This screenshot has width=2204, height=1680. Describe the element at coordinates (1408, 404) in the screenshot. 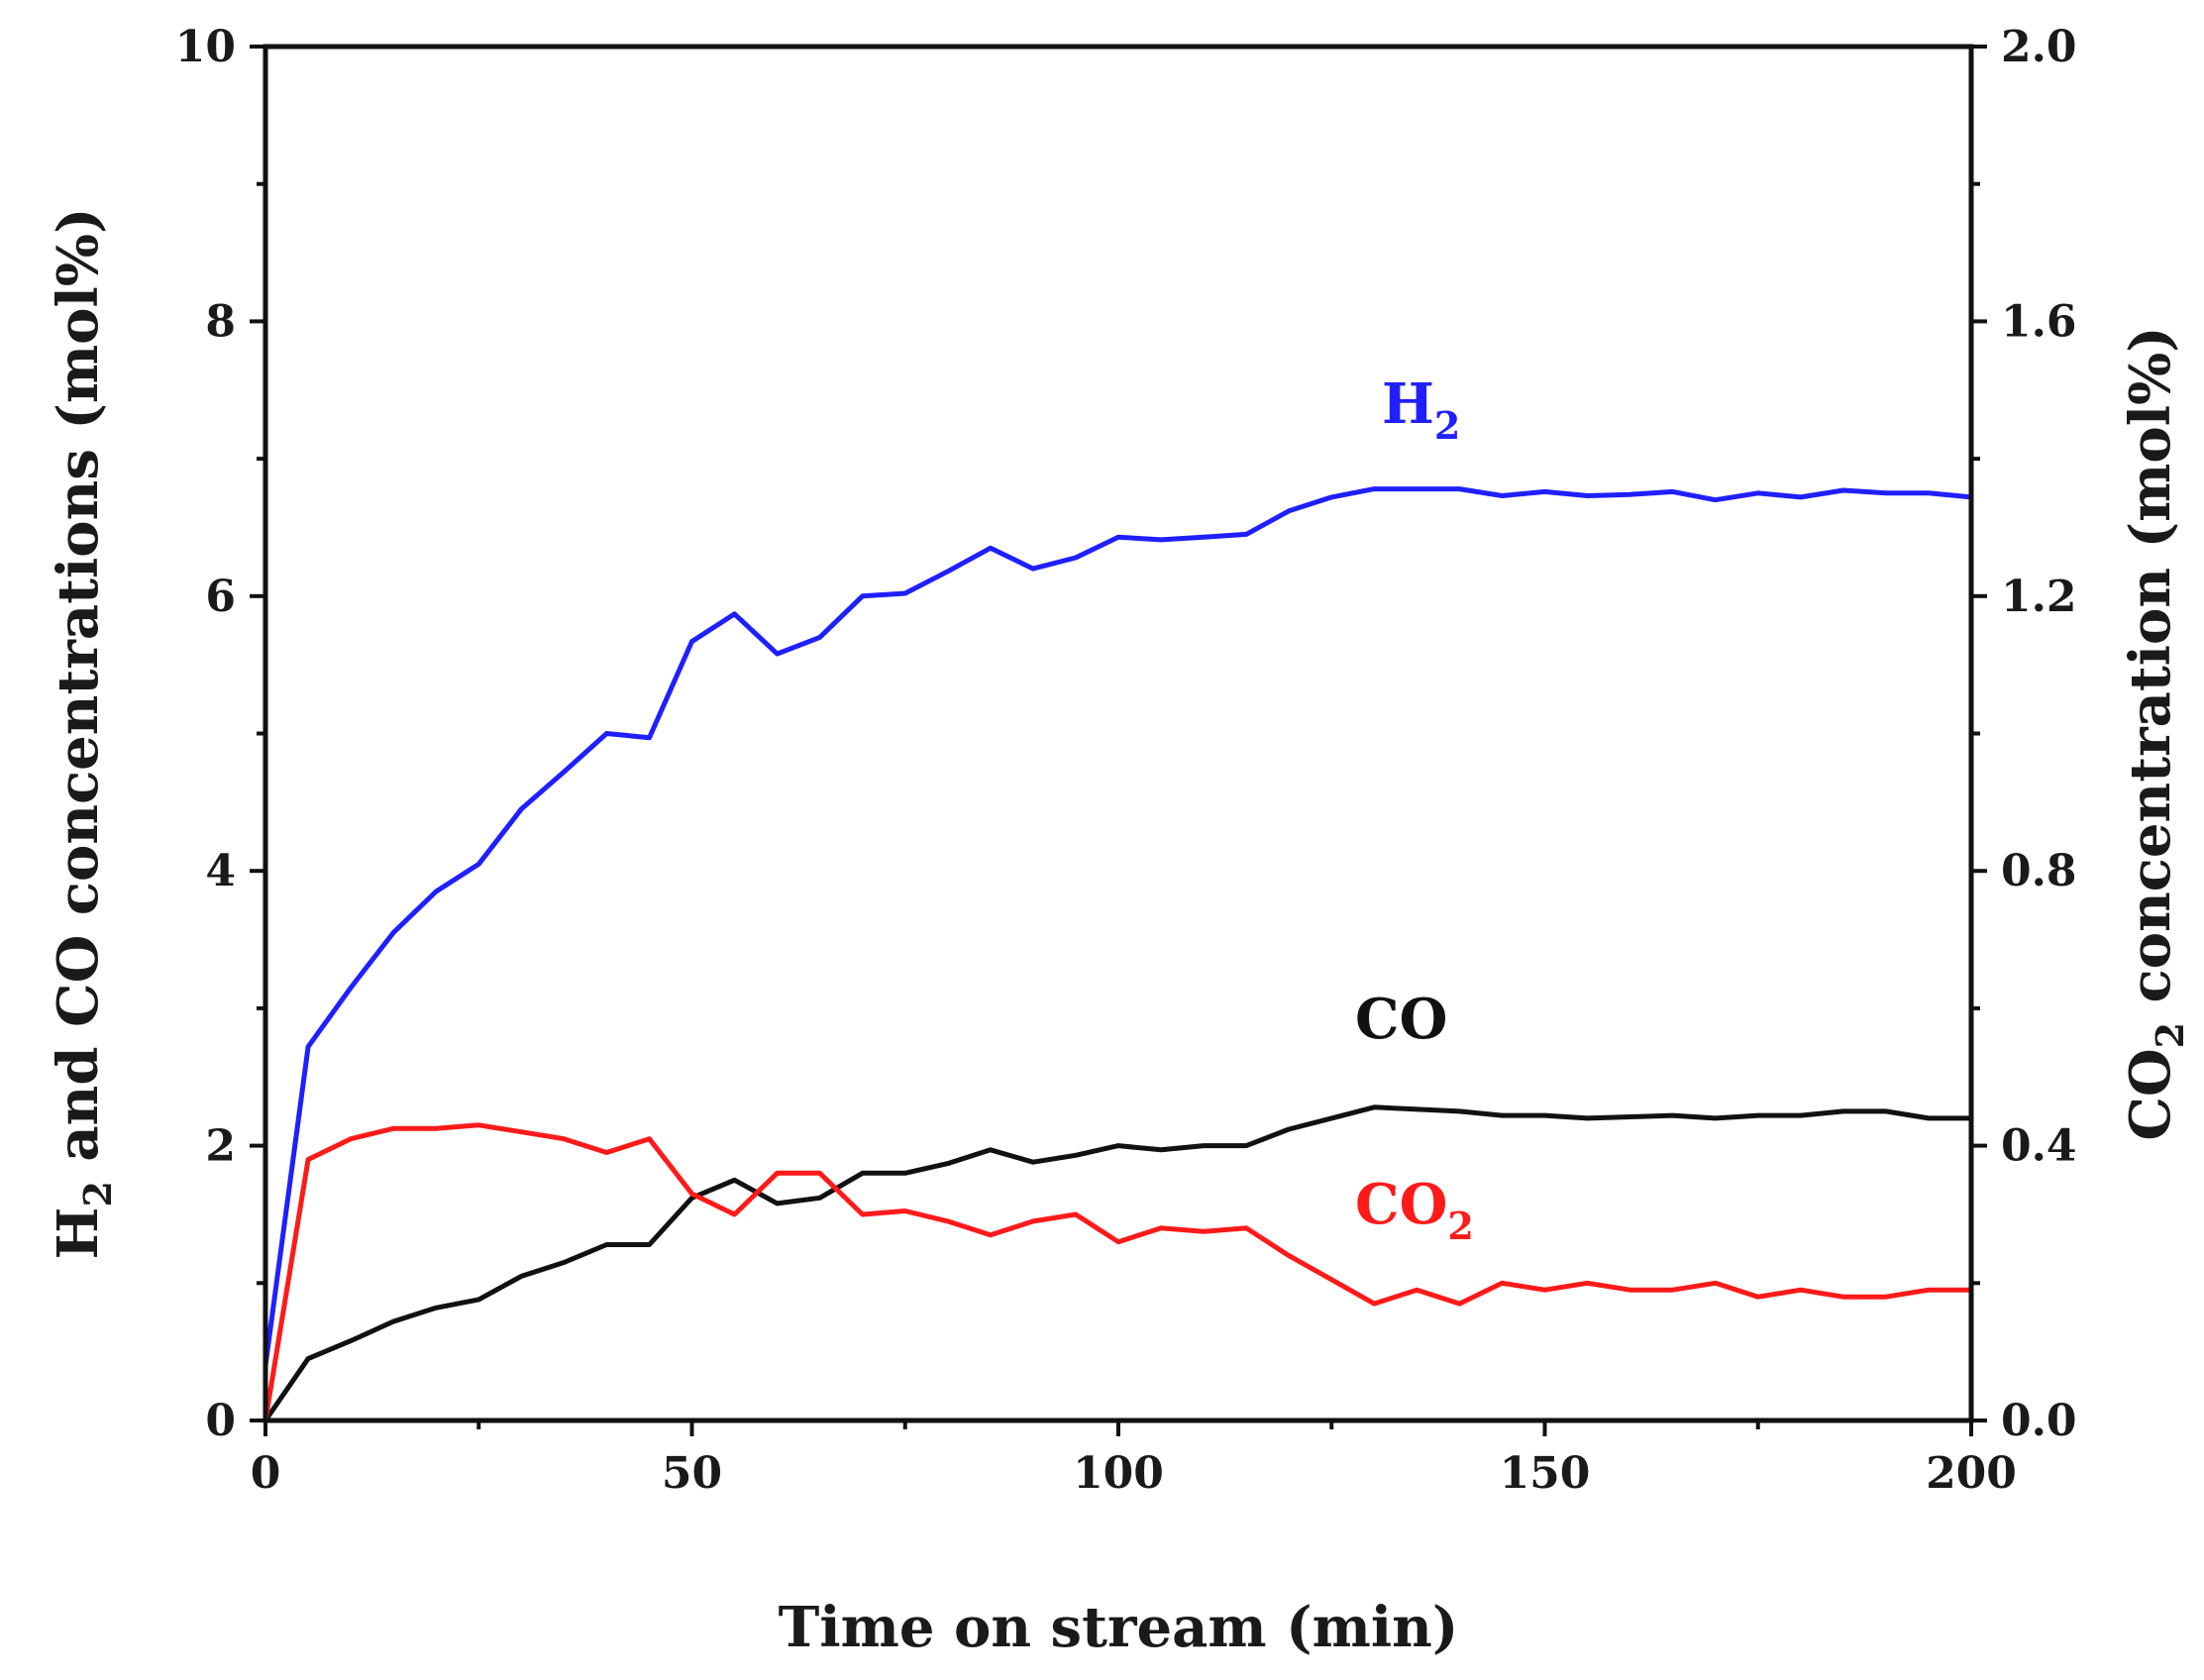

I see `series-label-main: H` at that location.